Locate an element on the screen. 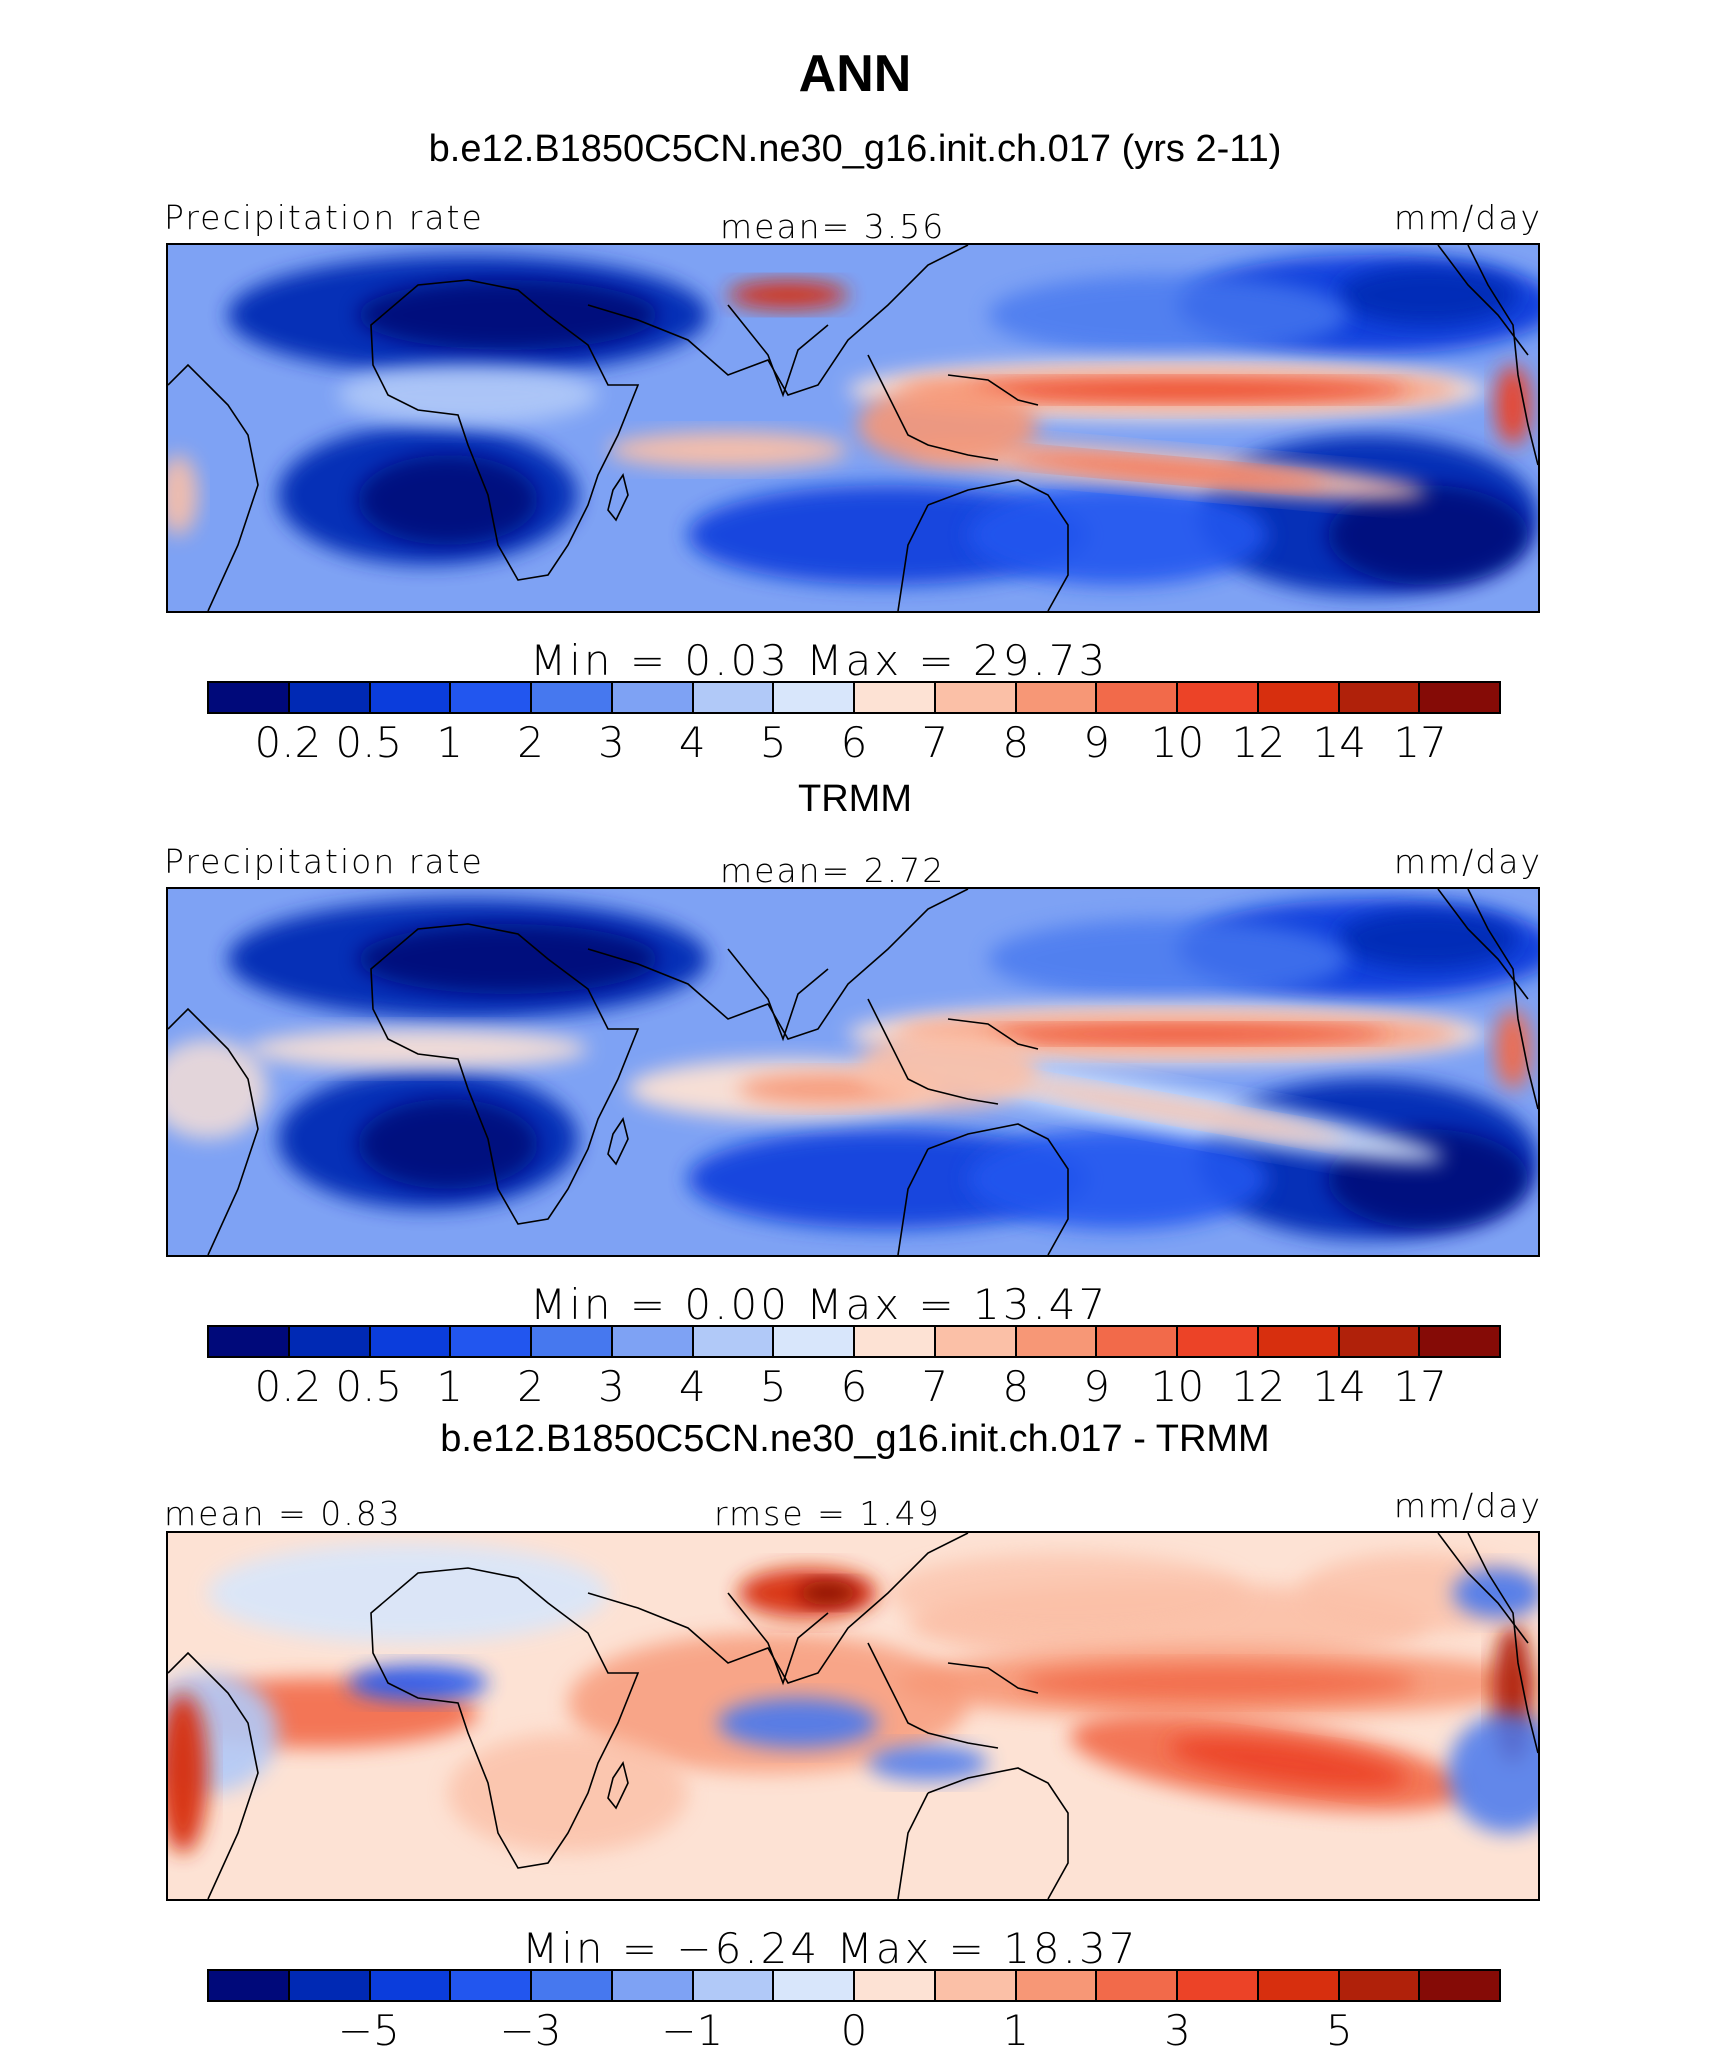 This screenshot has width=1710, height=2067. panel-2-colorbar is located at coordinates (854, 1341).